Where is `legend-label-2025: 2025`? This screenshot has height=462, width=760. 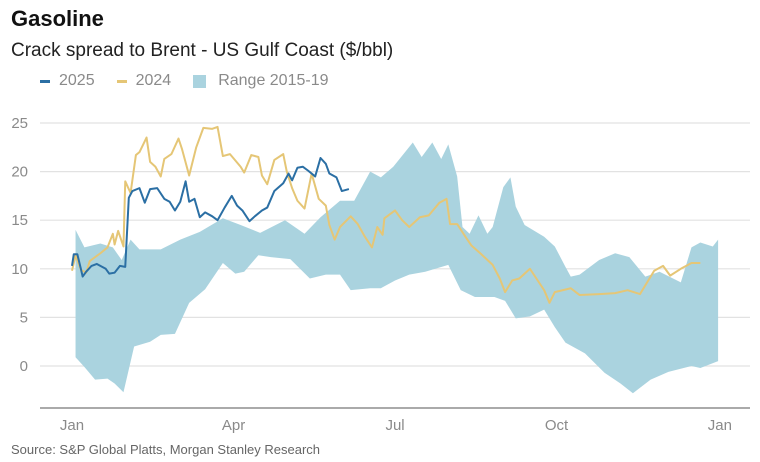 legend-label-2025: 2025 is located at coordinates (77, 80).